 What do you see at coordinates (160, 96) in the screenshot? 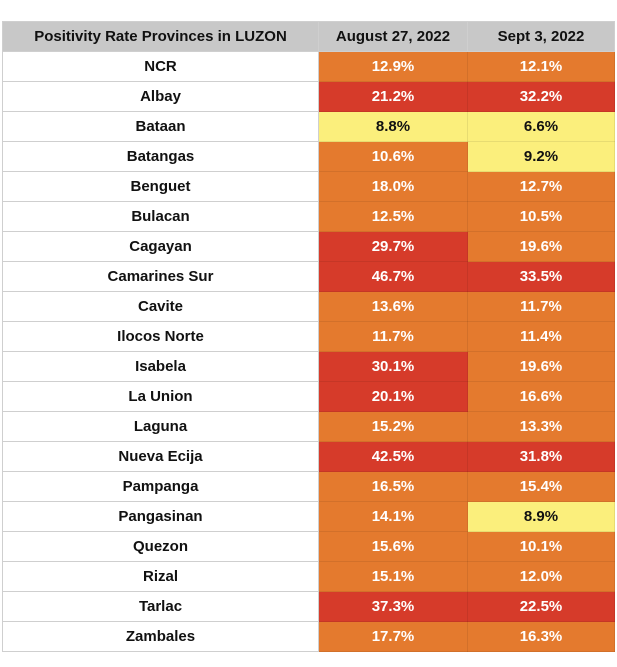
I see `province-name: Albay` at bounding box center [160, 96].